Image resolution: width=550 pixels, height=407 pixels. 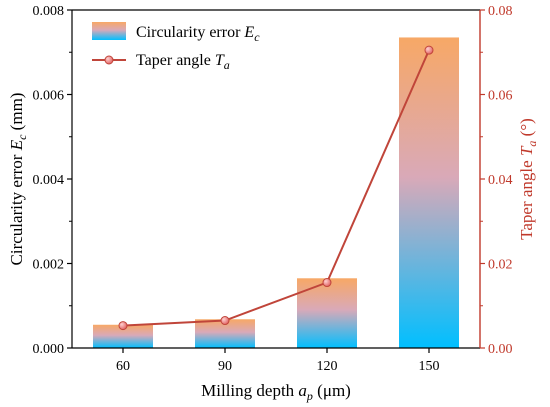 I want to click on right-tick-label: 0.04, so click(x=500, y=180).